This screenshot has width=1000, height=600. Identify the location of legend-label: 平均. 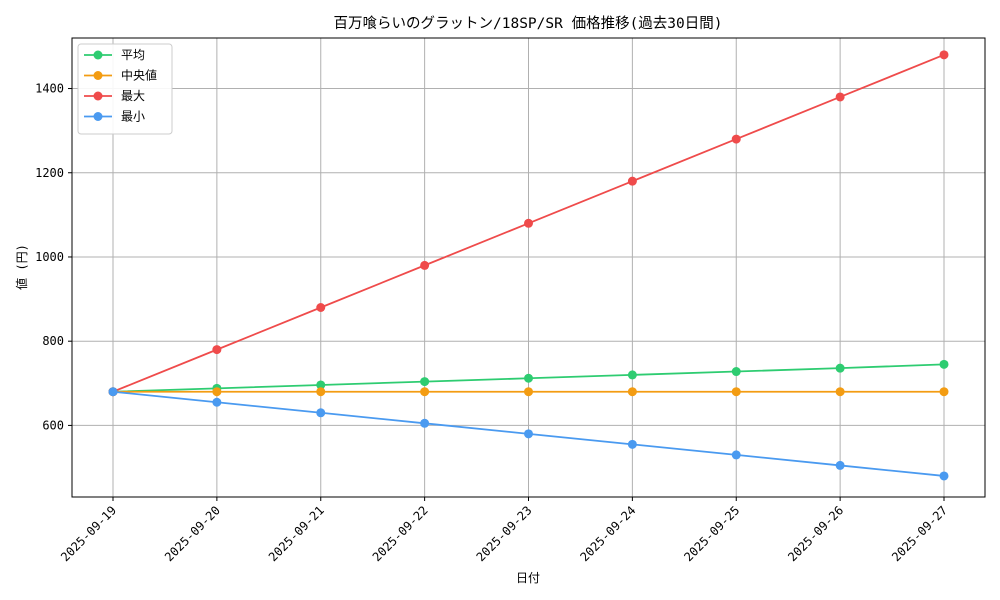
(133, 55).